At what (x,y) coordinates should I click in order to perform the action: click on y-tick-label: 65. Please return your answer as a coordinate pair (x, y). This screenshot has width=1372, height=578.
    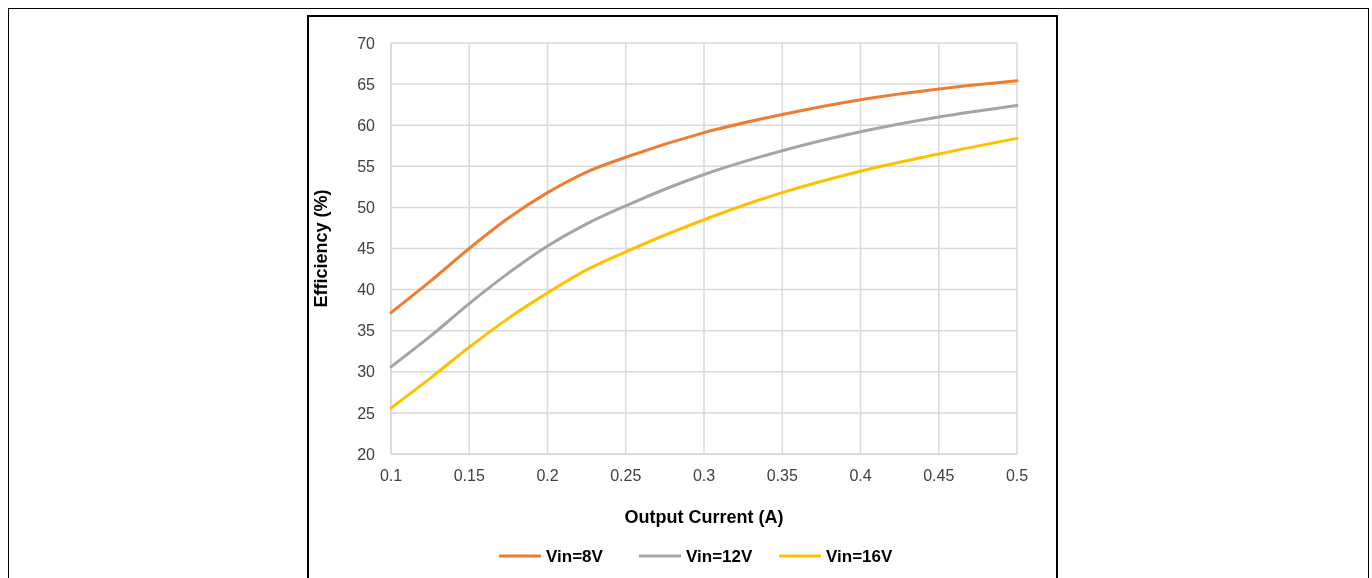
    Looking at the image, I should click on (366, 84).